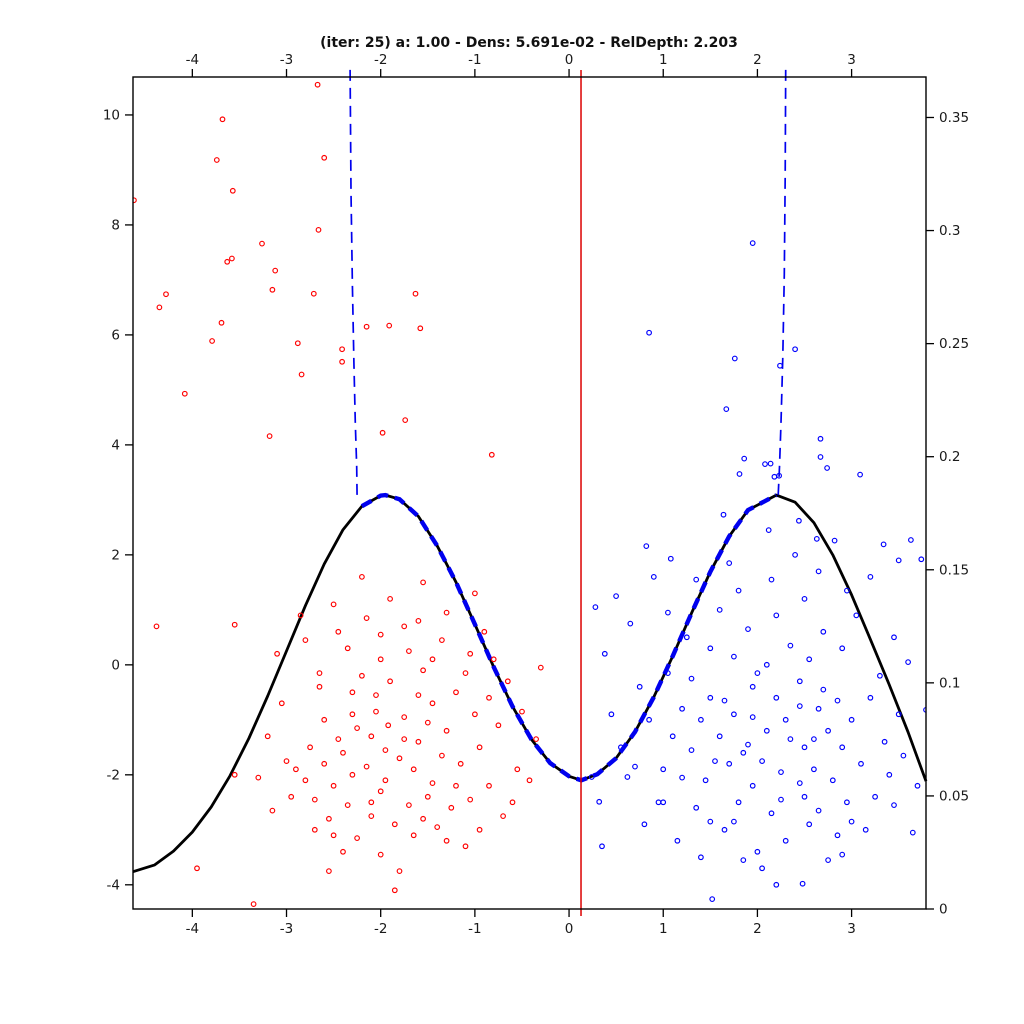 This screenshot has height=1024, width=1024. What do you see at coordinates (115, 555) in the screenshot?
I see `y-left-tick-label: 2` at bounding box center [115, 555].